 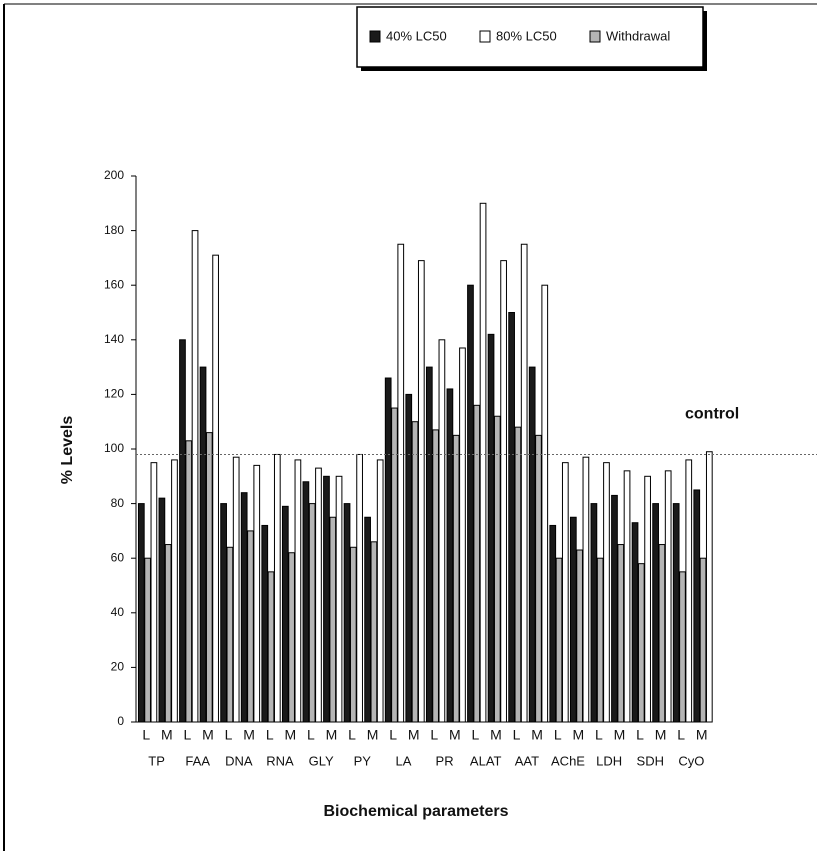 What do you see at coordinates (321, 760) in the screenshot?
I see `group-label: GLY` at bounding box center [321, 760].